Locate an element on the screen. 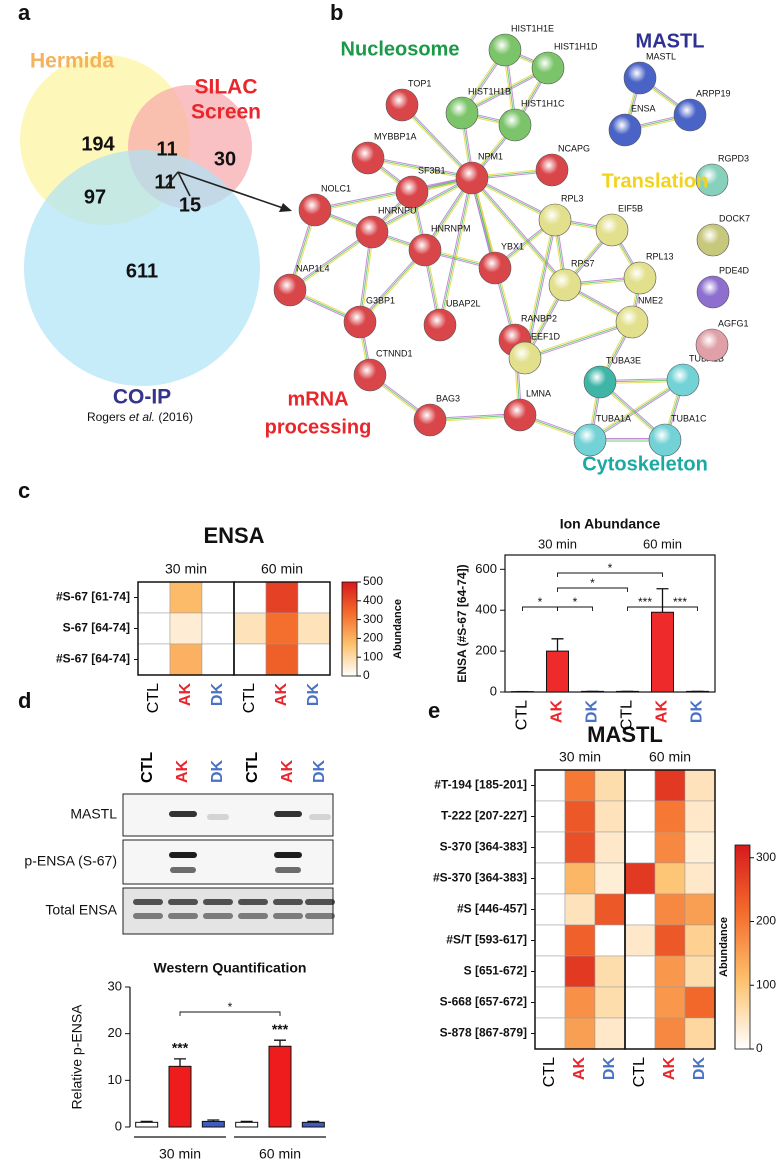 This screenshot has height=1165, width=780. node-label: RPL13 is located at coordinates (660, 256).